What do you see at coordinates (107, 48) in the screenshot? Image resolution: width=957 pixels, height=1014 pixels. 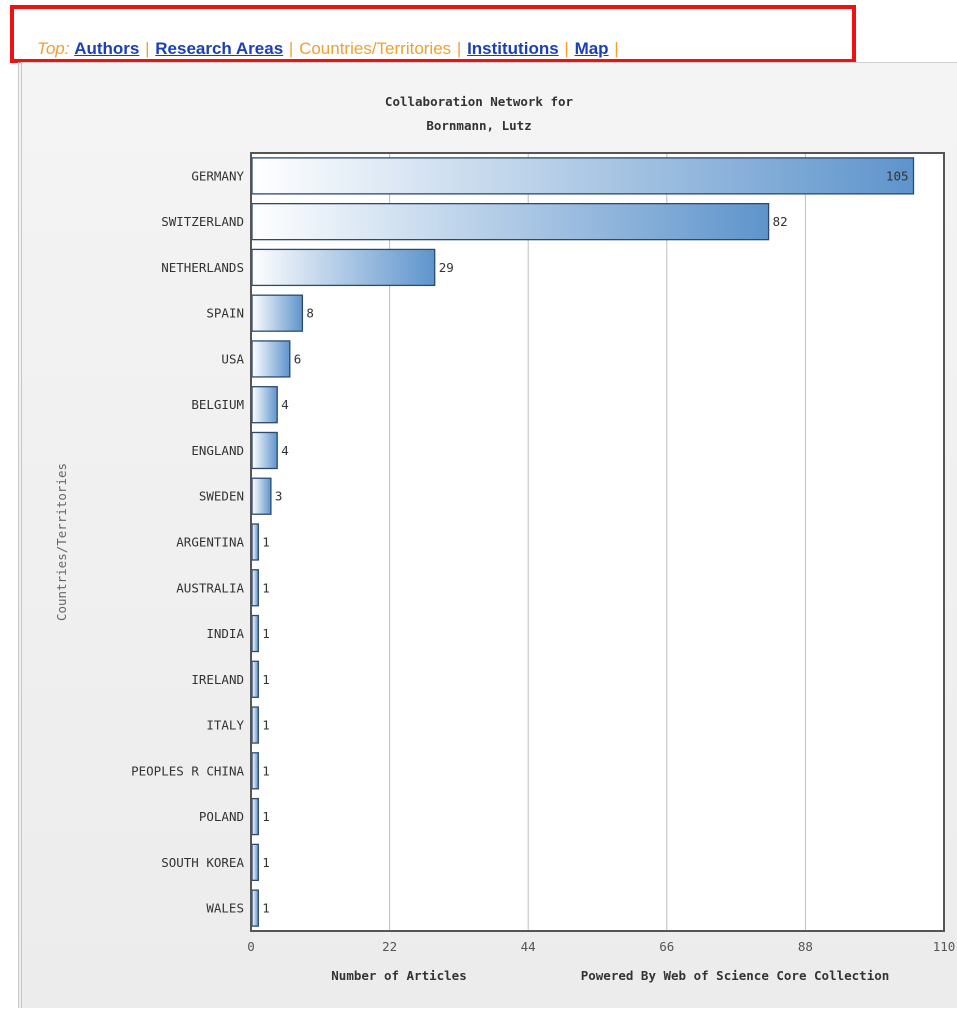 I see `nav-link-authors: Authors` at bounding box center [107, 48].